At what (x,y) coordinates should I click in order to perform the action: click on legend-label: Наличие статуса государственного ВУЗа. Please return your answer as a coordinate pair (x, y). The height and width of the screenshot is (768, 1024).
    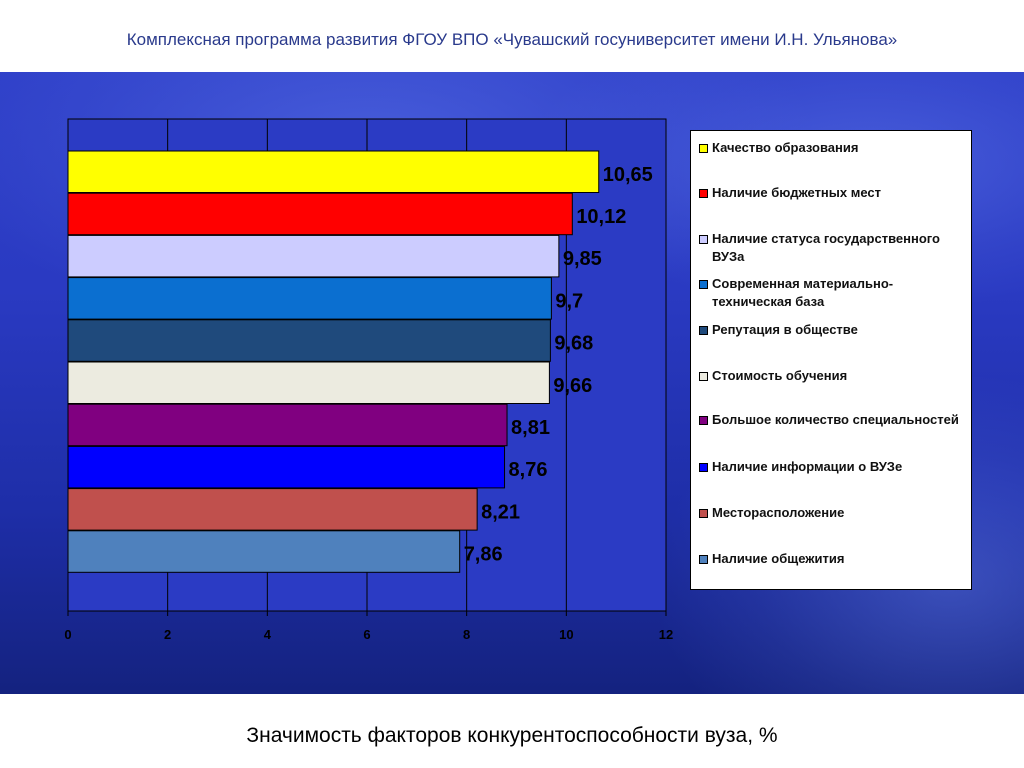
    Looking at the image, I should click on (826, 247).